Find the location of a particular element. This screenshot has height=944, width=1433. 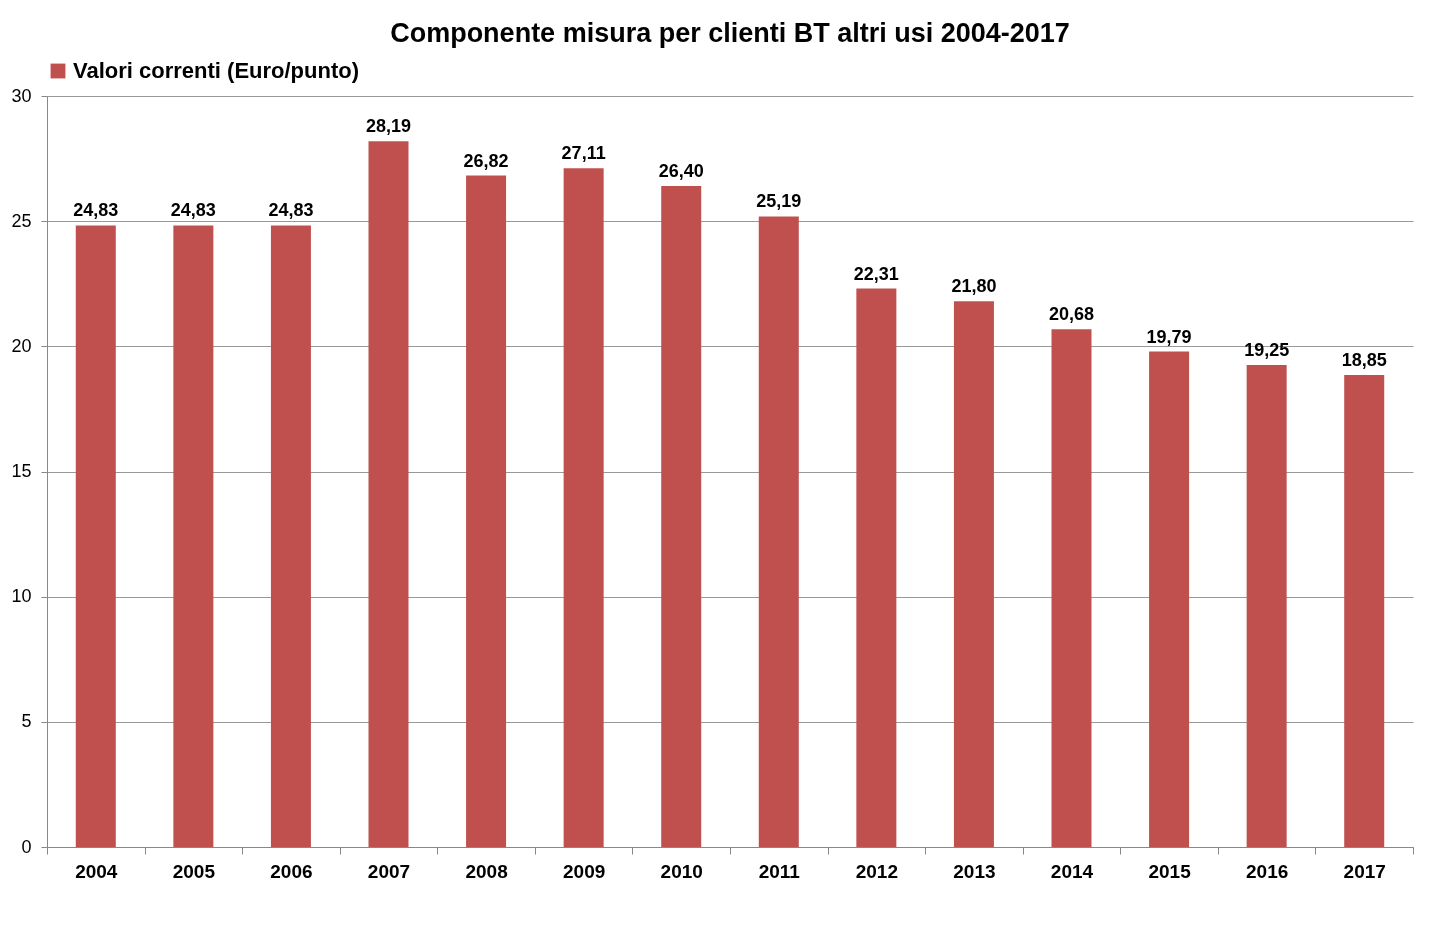

x-tick-label: 2009 is located at coordinates (584, 871).